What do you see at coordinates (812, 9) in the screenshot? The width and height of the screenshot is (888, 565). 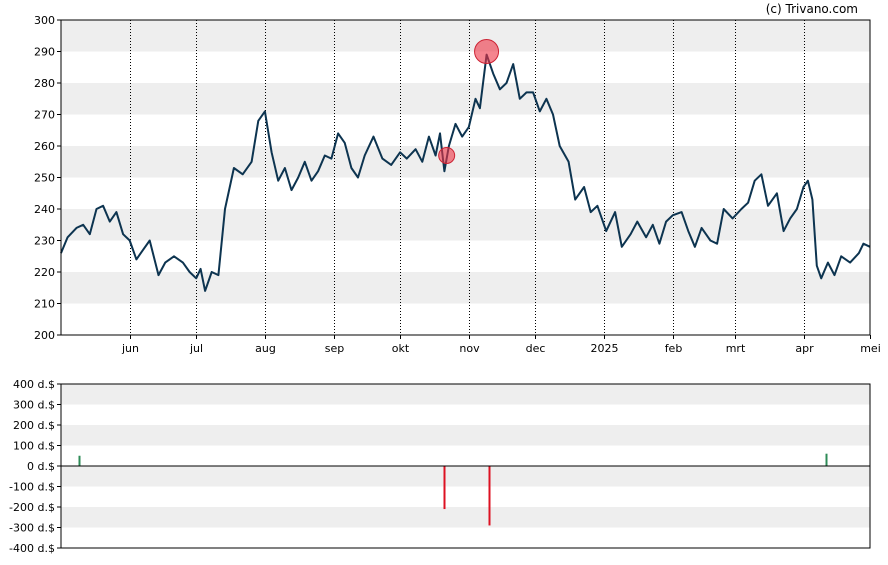 I see `credit-label: (c) Trivano.com` at bounding box center [812, 9].